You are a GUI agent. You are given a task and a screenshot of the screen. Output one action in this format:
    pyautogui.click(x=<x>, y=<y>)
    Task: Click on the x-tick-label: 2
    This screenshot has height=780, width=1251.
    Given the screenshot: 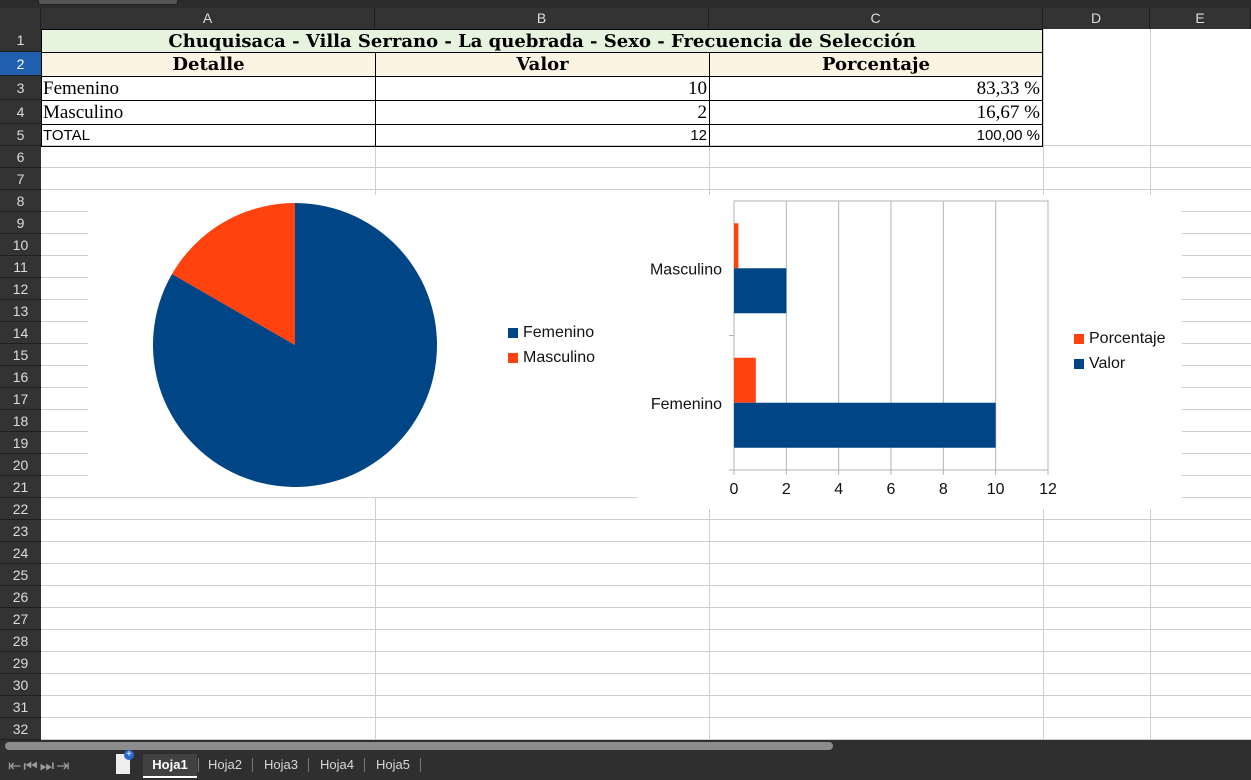 What is the action you would take?
    pyautogui.click(x=786, y=489)
    